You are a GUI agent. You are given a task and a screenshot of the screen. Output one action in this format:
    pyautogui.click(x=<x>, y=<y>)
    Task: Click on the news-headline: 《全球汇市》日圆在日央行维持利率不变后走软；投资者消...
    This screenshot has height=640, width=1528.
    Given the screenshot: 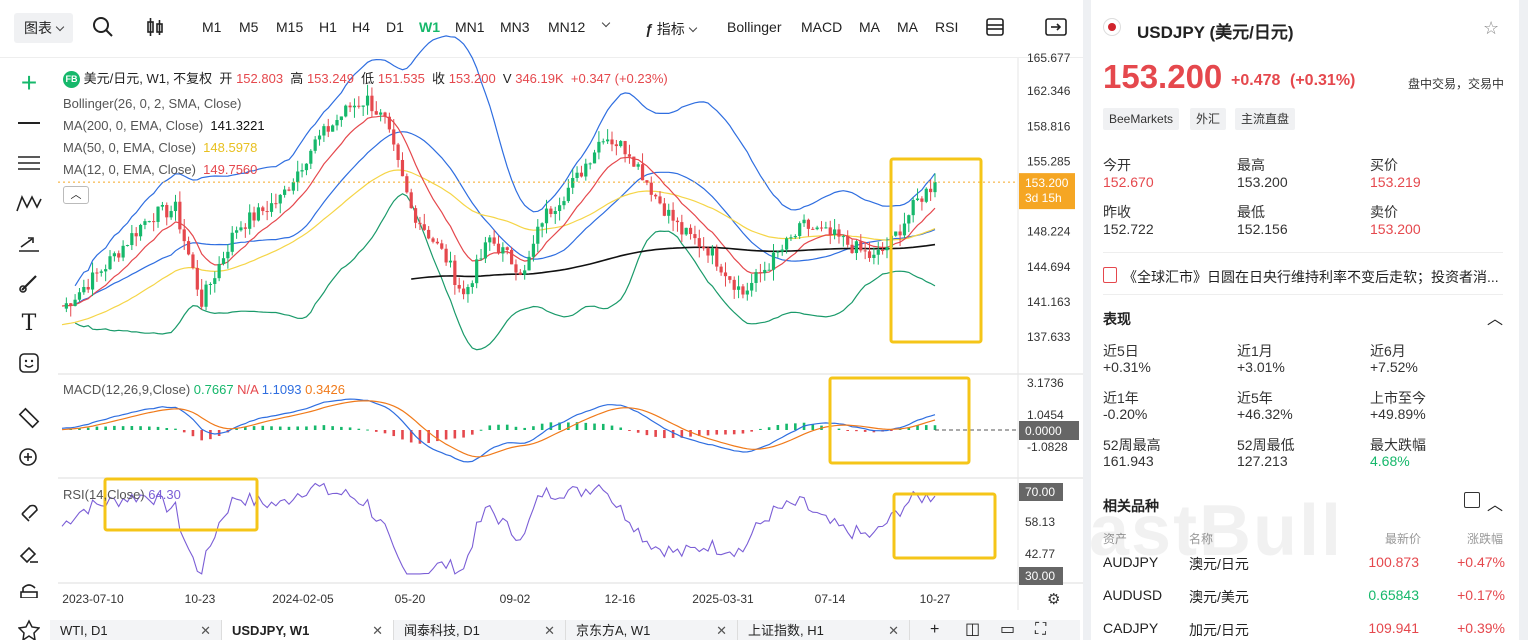 What is the action you would take?
    pyautogui.click(x=1311, y=277)
    